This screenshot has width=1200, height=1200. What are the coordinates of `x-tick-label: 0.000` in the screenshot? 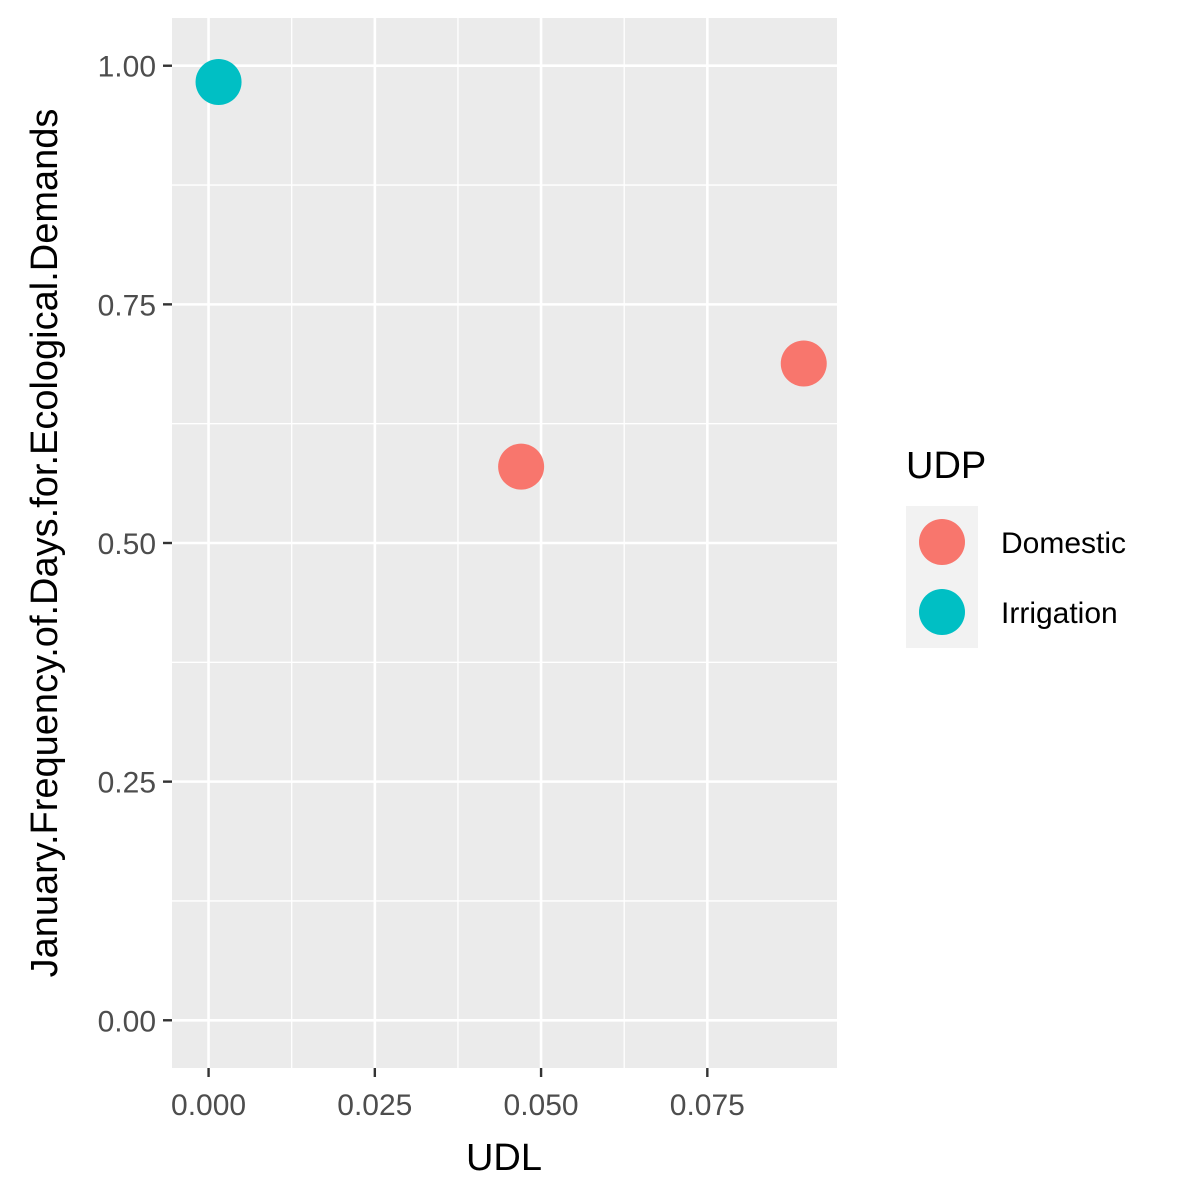 It's located at (208, 1105).